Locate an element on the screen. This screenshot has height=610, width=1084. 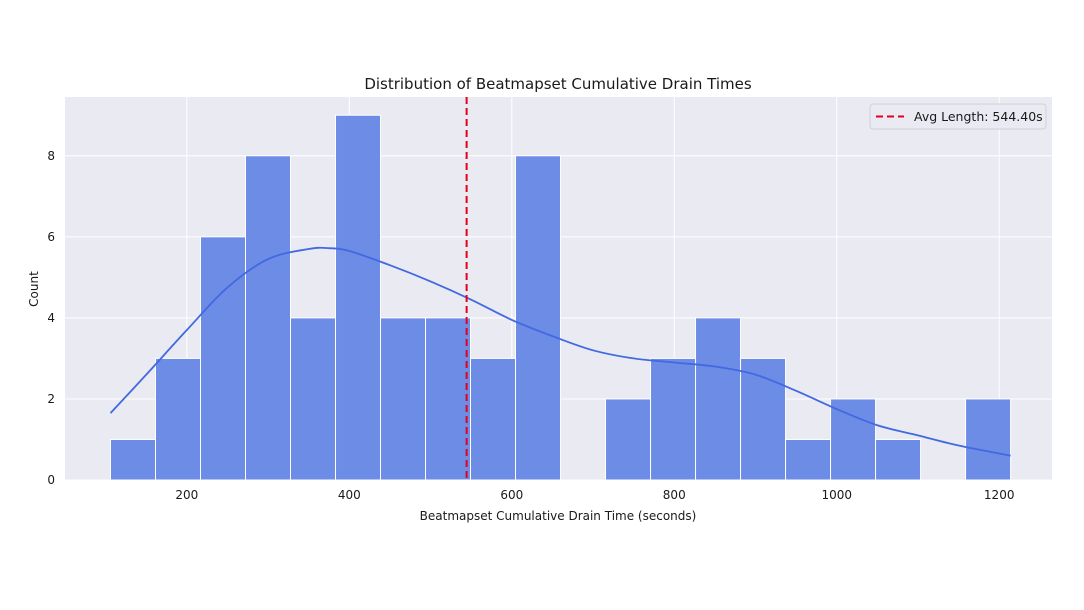
x-tick-label: 400 is located at coordinates (349, 495).